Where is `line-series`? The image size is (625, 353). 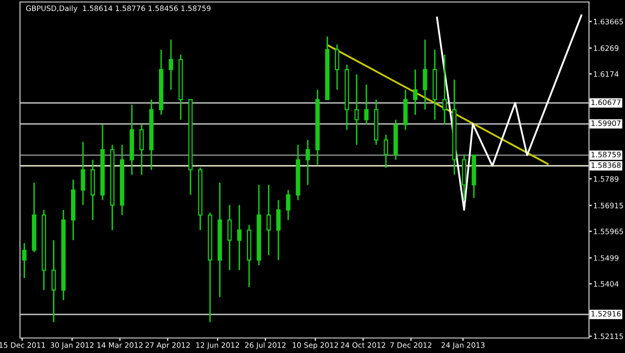 line-series is located at coordinates (509, 112).